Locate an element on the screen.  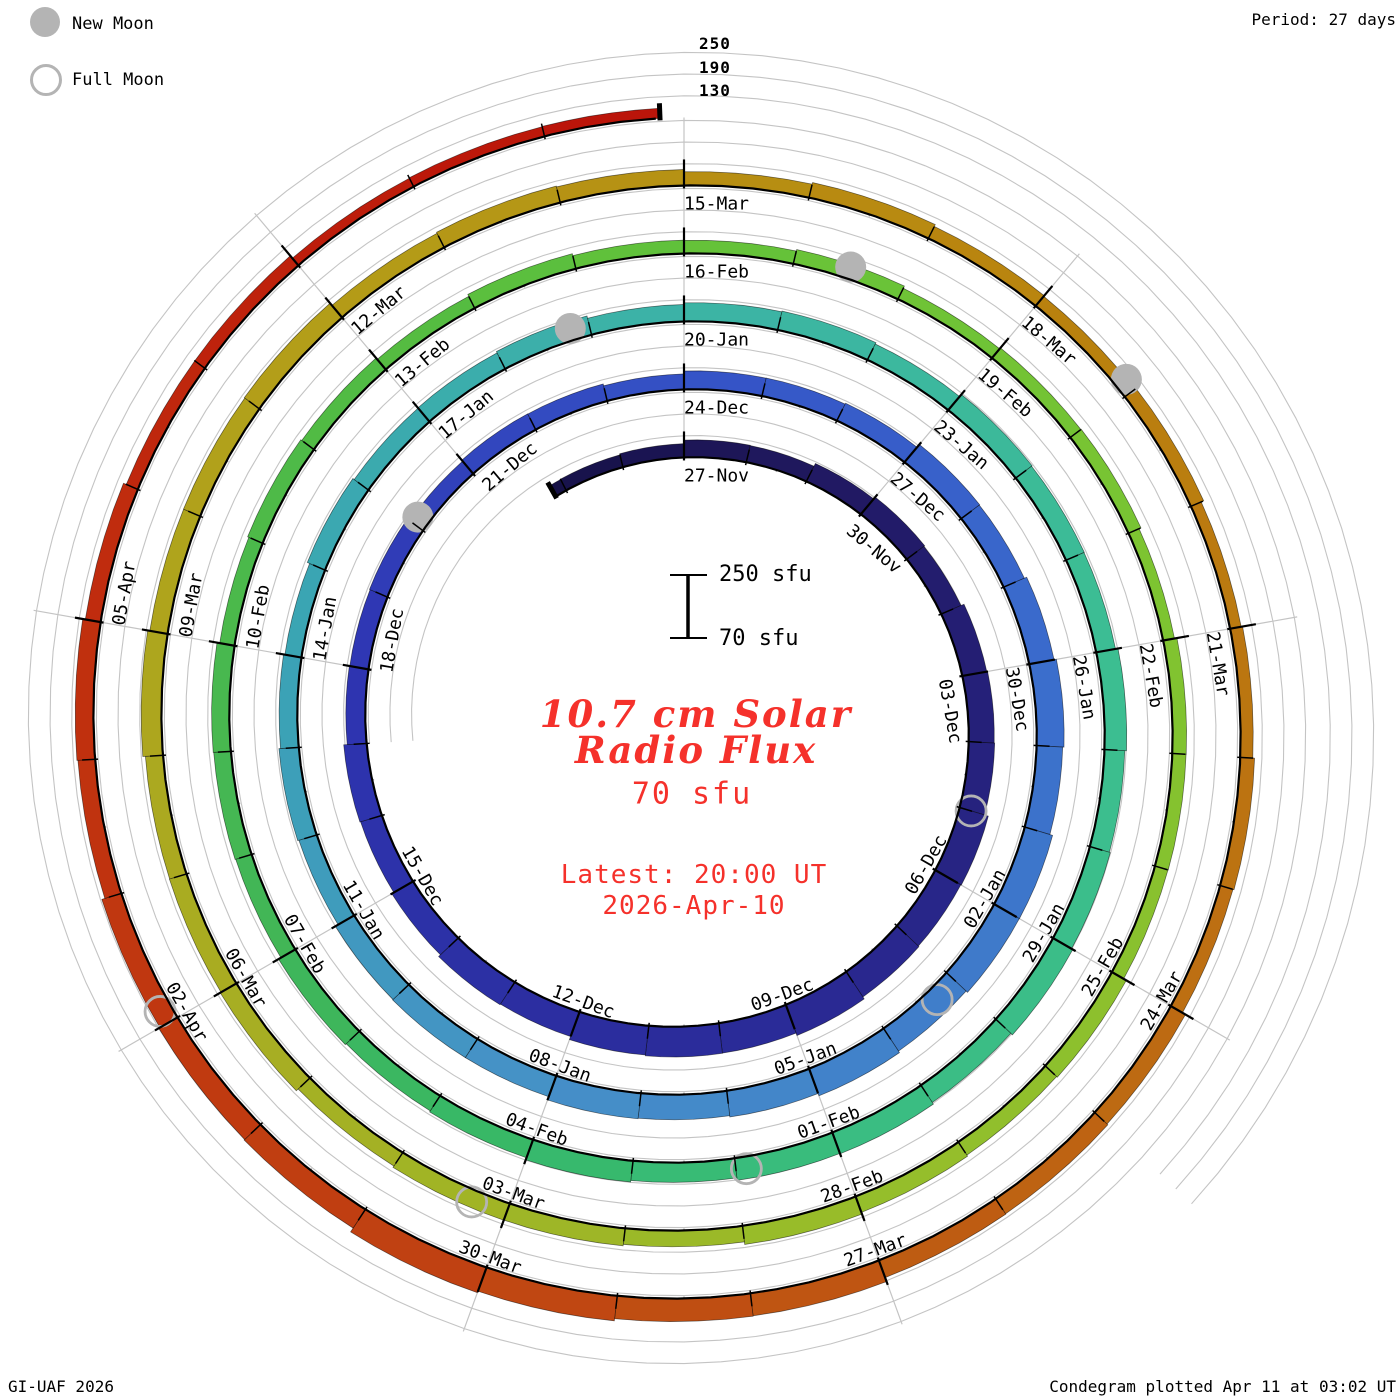
chart-title: 10.7 cm Solar Radio Flux is located at coordinates (696, 732).